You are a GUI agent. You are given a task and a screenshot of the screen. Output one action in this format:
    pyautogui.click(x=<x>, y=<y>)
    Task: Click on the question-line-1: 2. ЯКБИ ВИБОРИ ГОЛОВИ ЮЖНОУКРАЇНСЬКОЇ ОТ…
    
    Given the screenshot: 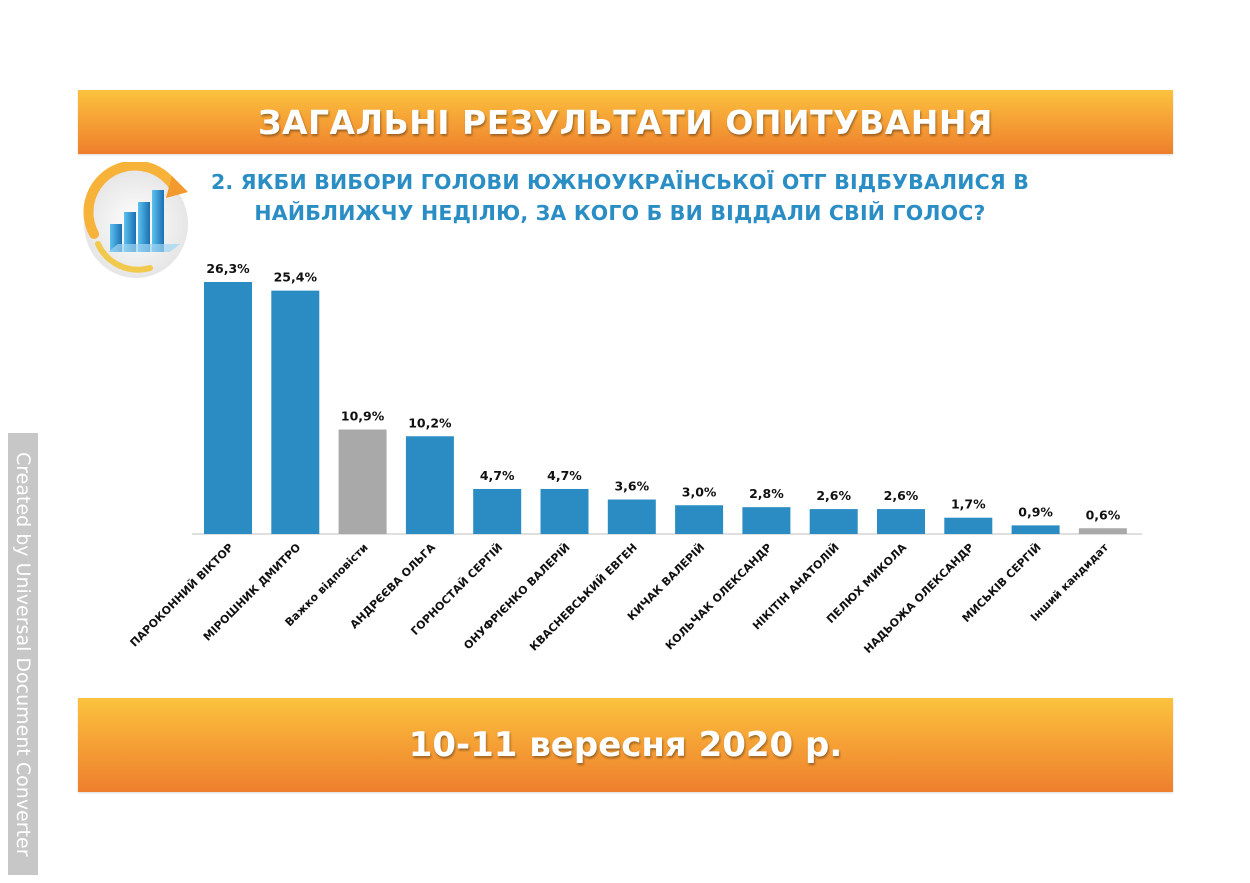 What is the action you would take?
    pyautogui.click(x=620, y=182)
    